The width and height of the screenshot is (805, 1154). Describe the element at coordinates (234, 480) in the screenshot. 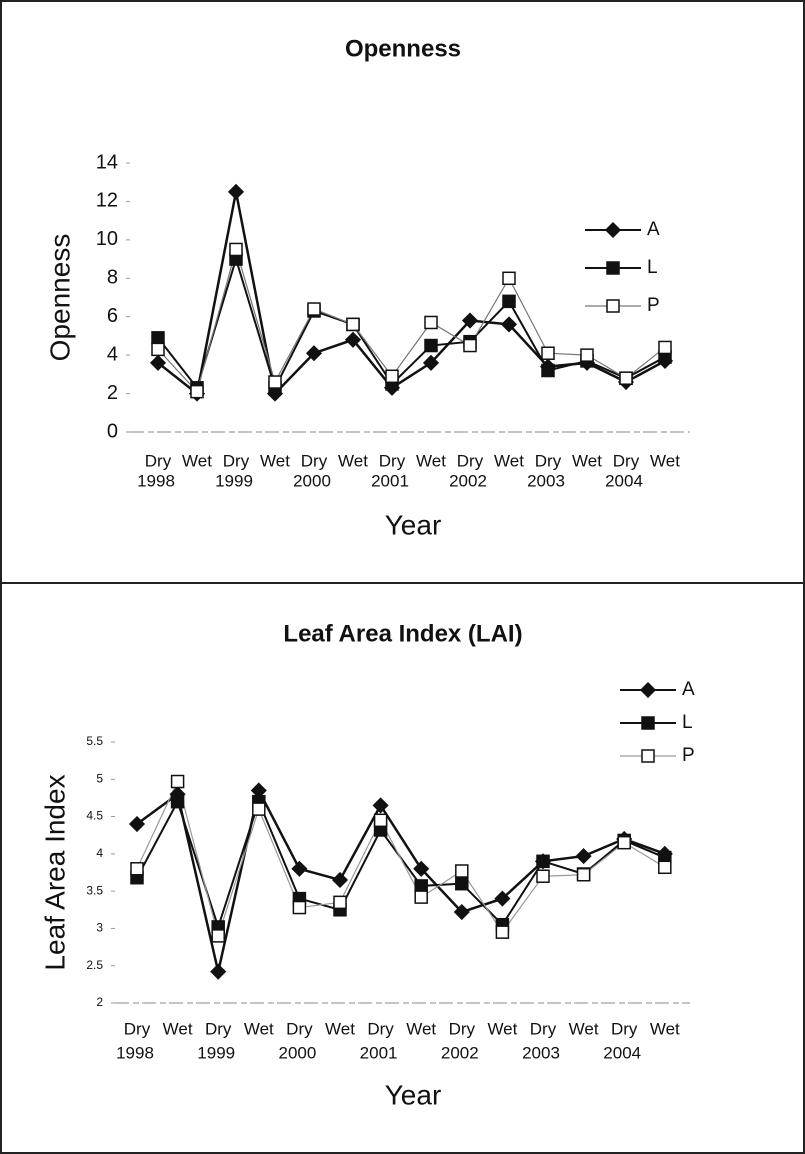

I see `x-group-label: 1999` at that location.